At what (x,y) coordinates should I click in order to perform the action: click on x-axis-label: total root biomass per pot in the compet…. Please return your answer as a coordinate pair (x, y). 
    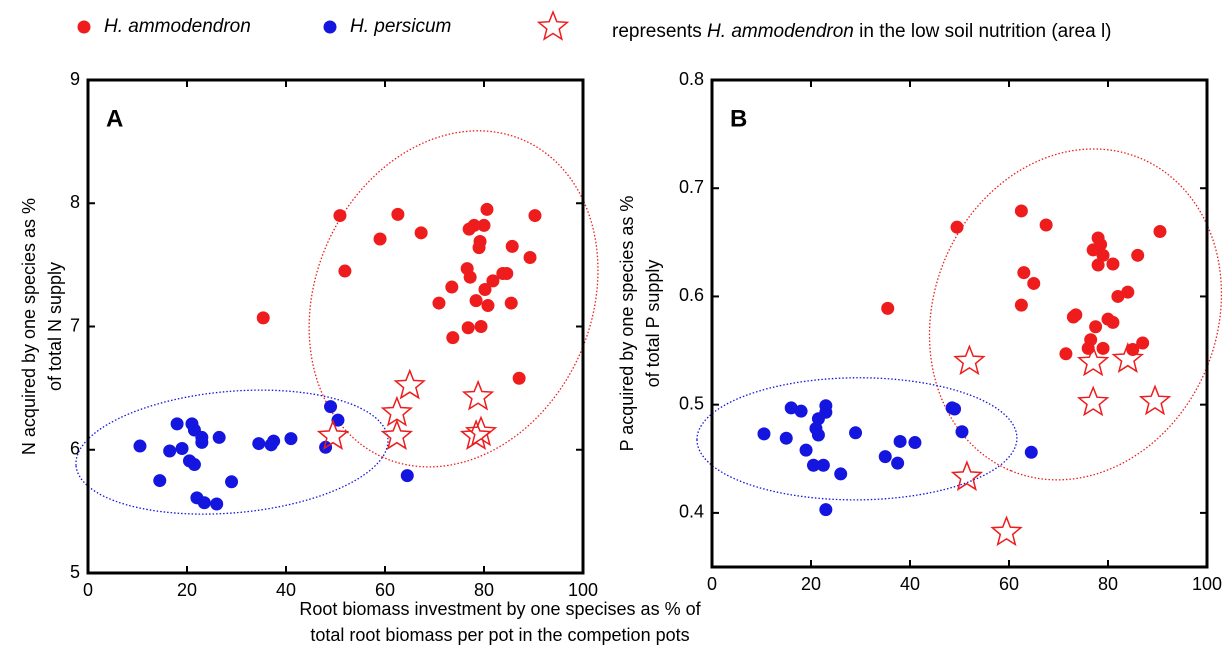
    Looking at the image, I should click on (499, 635).